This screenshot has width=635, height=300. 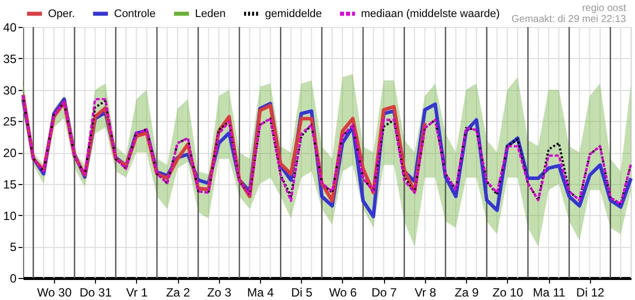 What do you see at coordinates (10, 121) in the screenshot?
I see `y-tick-label: 25` at bounding box center [10, 121].